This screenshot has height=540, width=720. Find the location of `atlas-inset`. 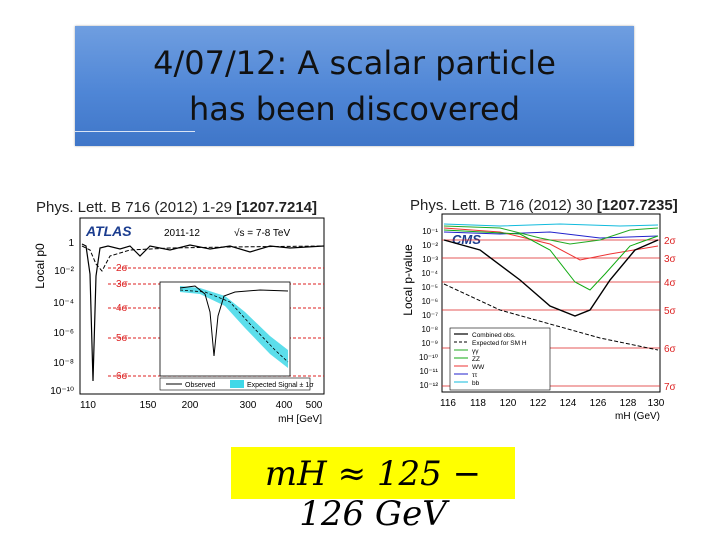

atlas-inset is located at coordinates (225, 329).